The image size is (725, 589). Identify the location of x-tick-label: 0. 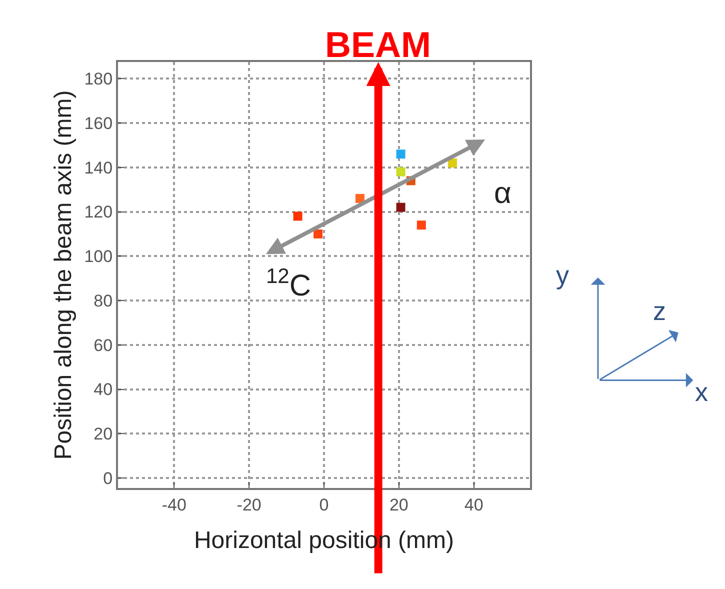
(324, 504).